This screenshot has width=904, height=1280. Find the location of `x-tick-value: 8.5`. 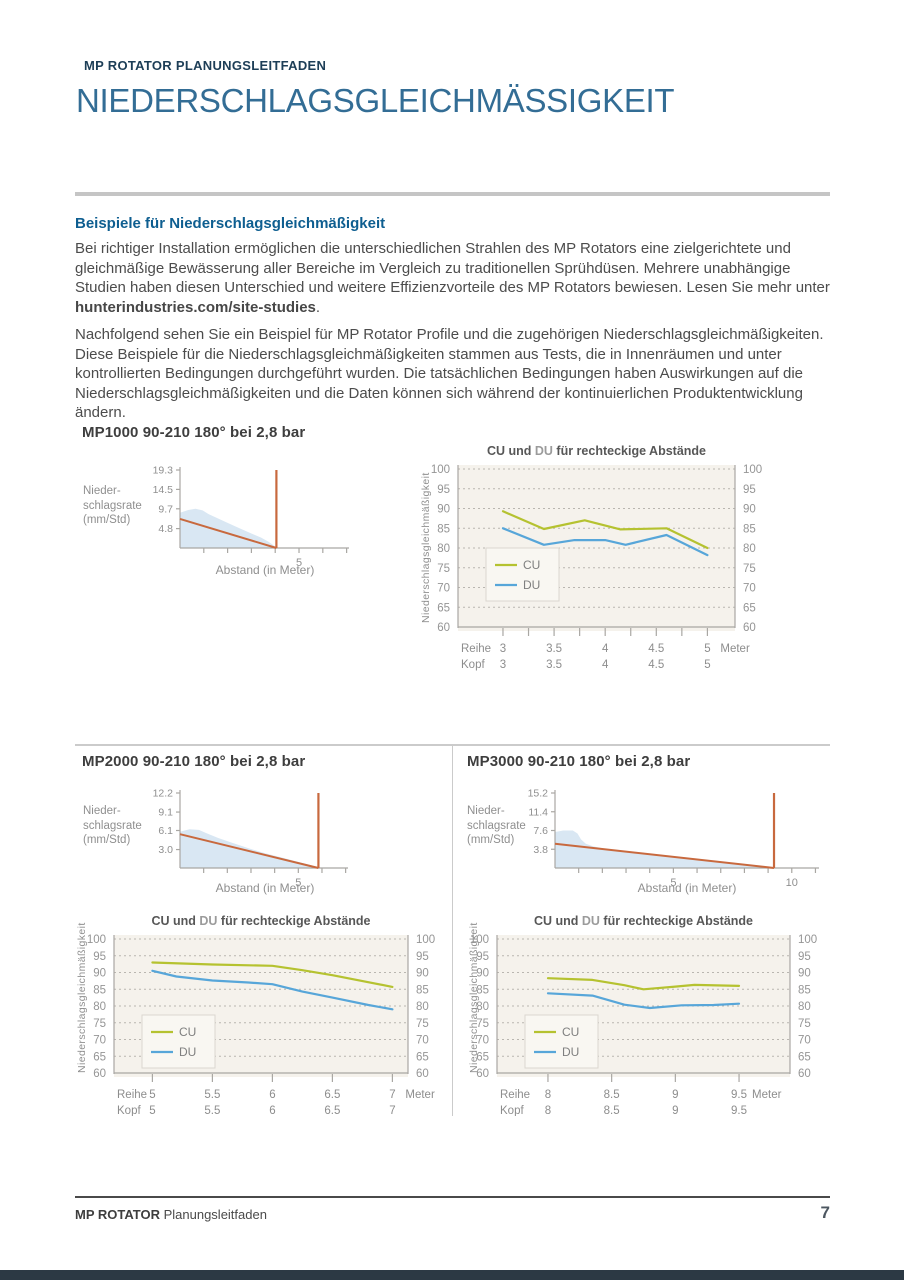

x-tick-value: 8.5 is located at coordinates (612, 1110).